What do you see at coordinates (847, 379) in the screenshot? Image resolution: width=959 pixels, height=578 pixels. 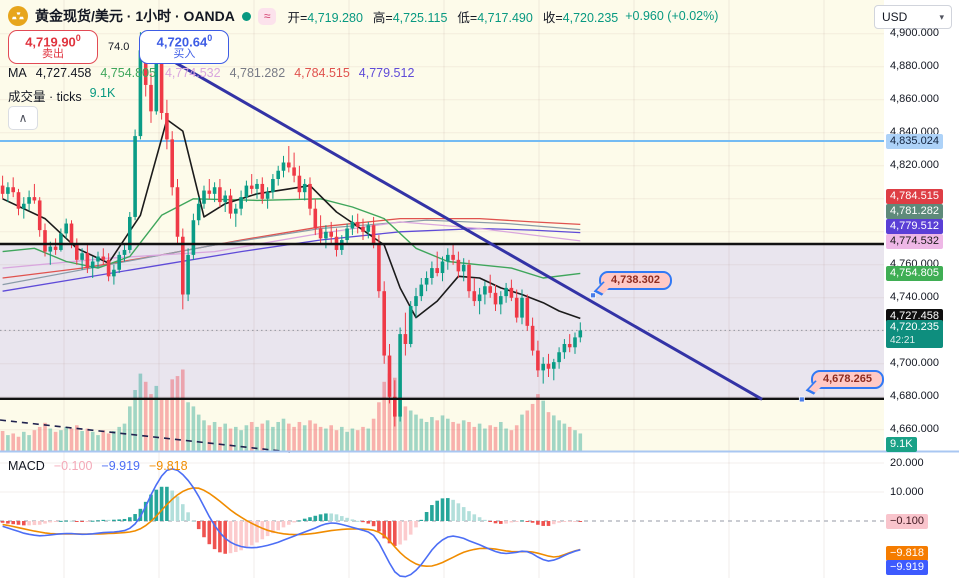 I see `price-callout-4678: 4,678.265` at bounding box center [847, 379].